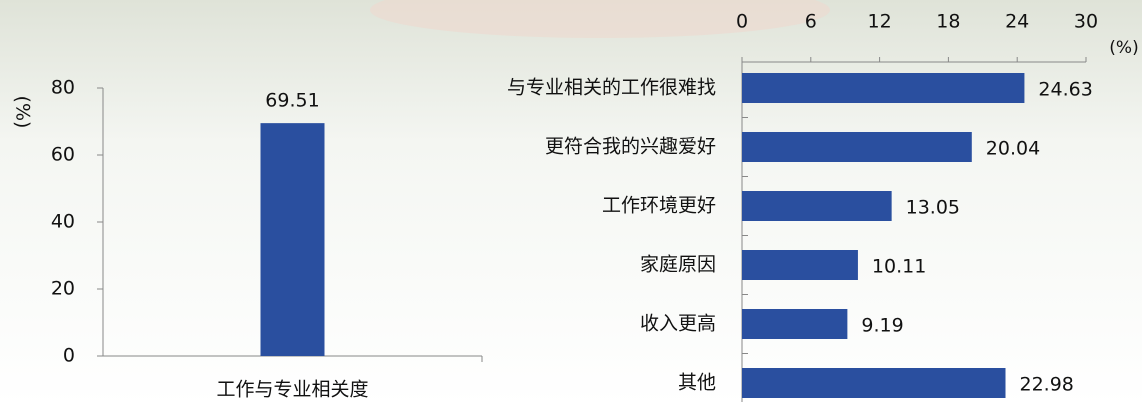  I want to click on x-tick-label: 6, so click(811, 22).